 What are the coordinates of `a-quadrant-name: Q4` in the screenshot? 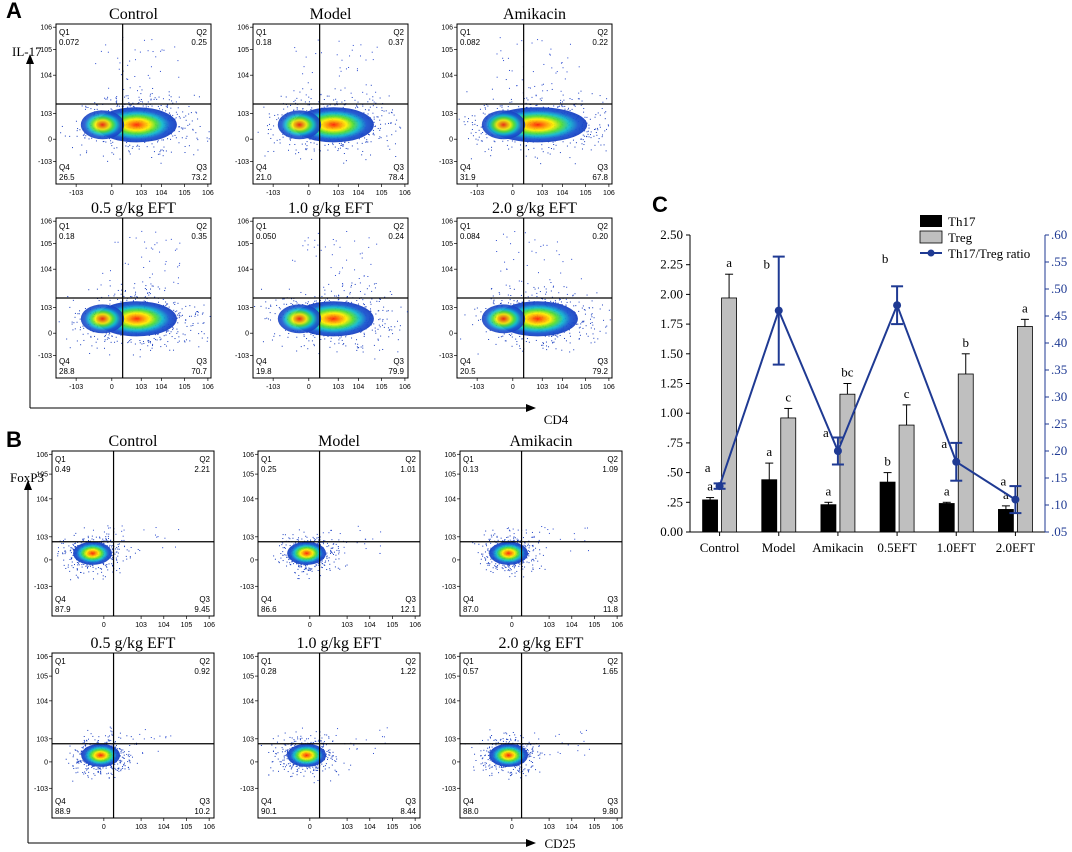 It's located at (64, 167).